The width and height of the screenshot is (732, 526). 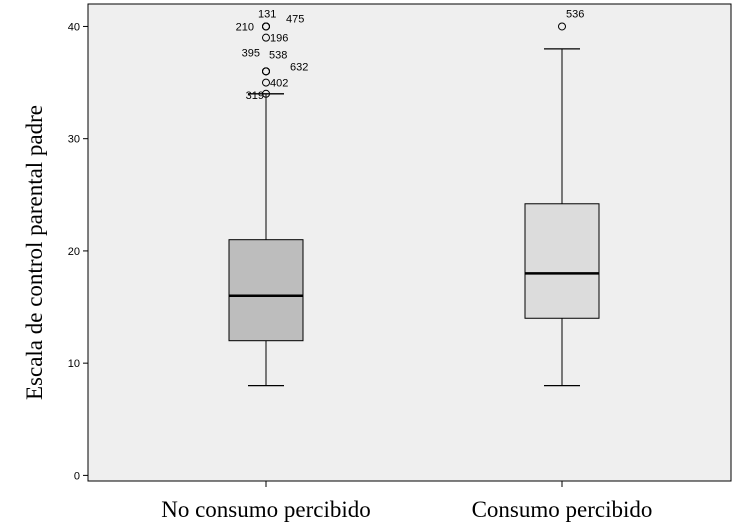 What do you see at coordinates (279, 39) in the screenshot?
I see `outlier-label: 196` at bounding box center [279, 39].